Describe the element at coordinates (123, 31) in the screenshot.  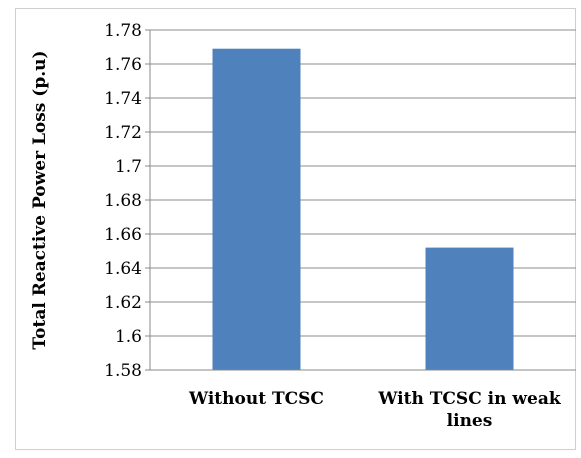
I see `y-tick-label: 1.78` at that location.